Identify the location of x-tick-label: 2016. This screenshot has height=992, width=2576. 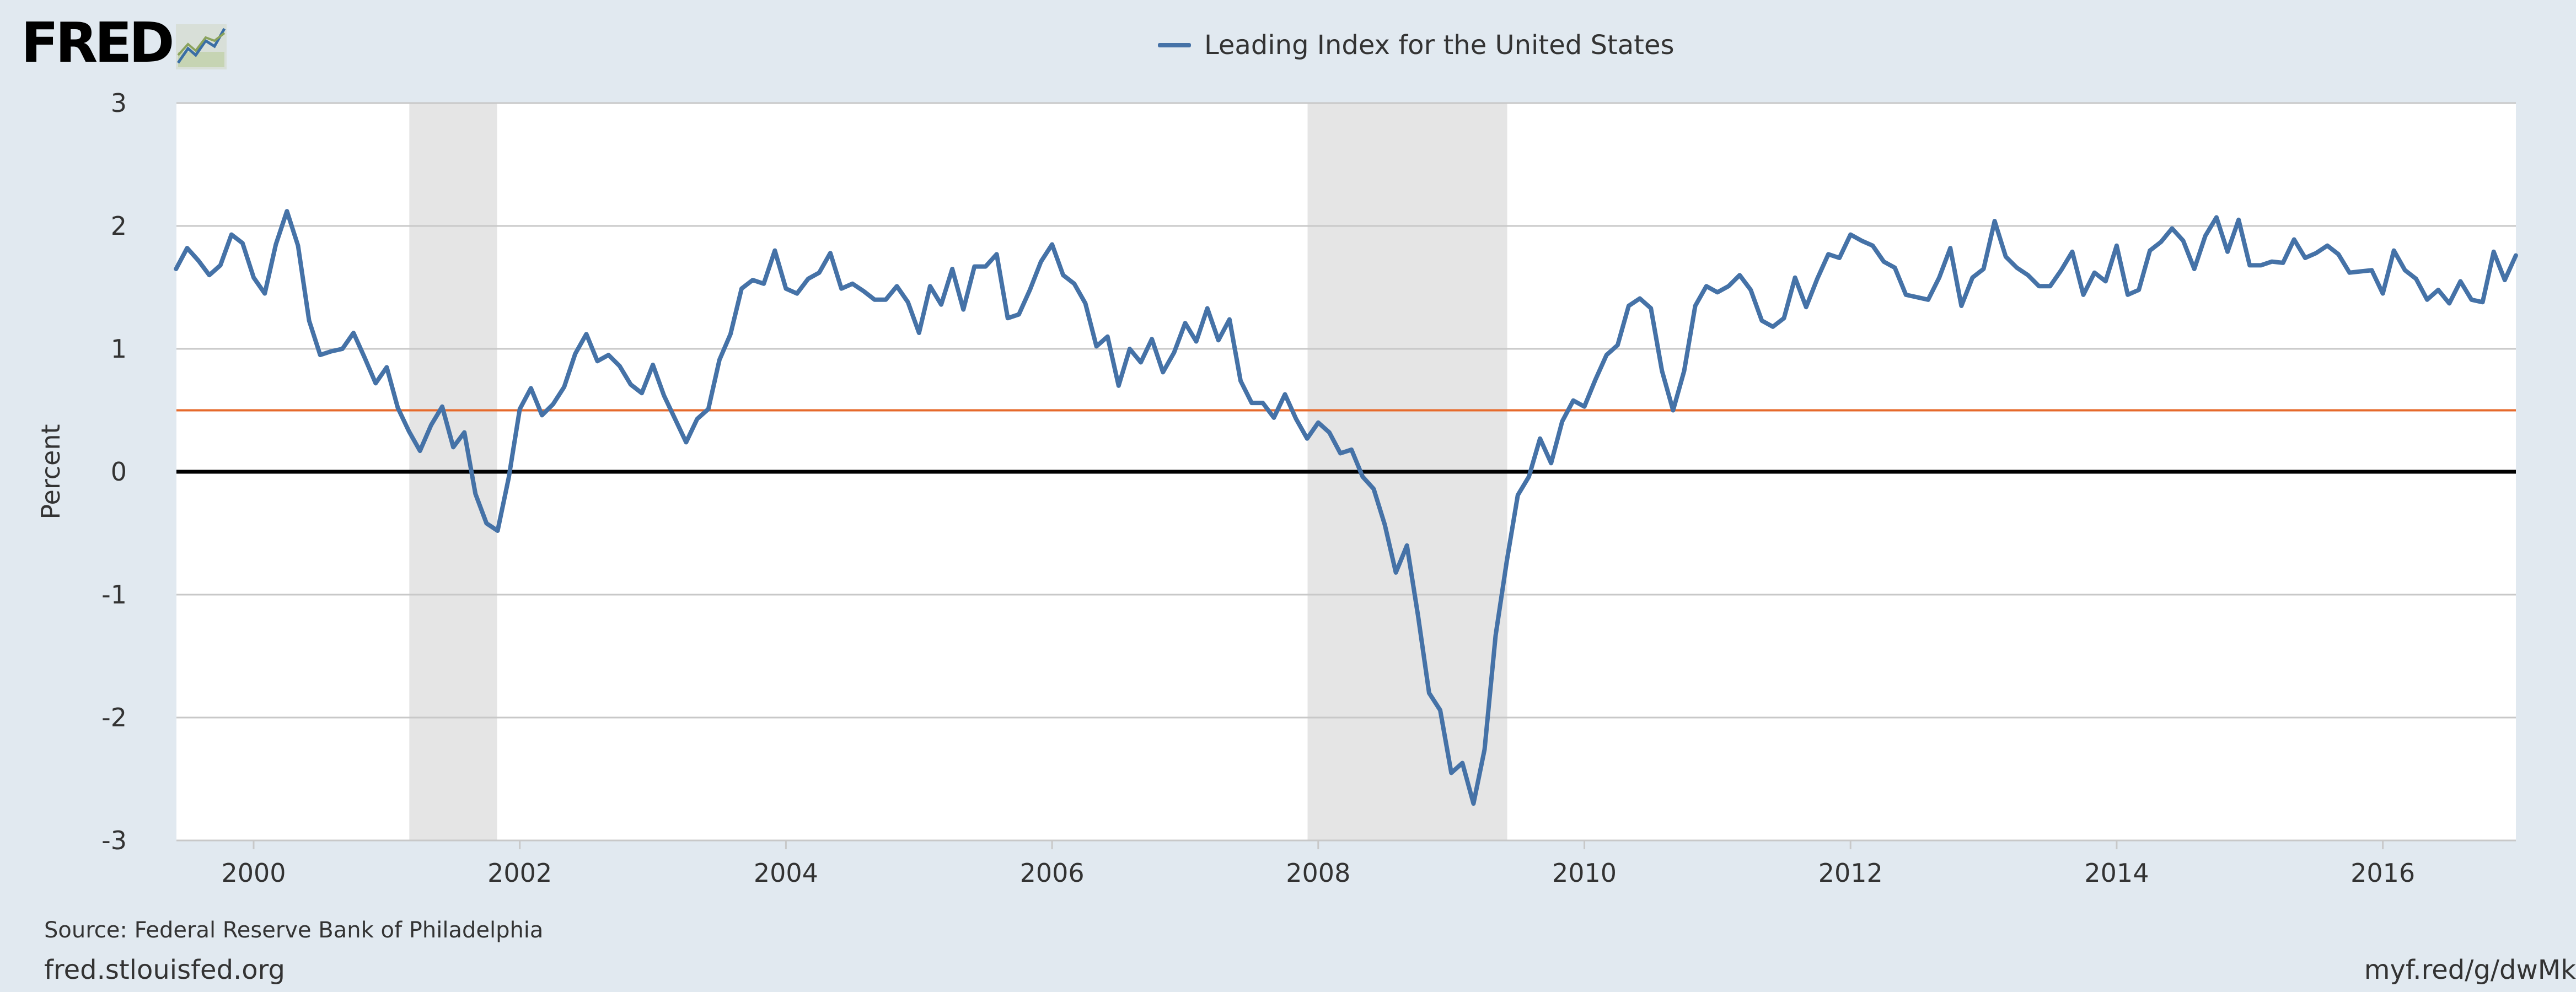
(2382, 873).